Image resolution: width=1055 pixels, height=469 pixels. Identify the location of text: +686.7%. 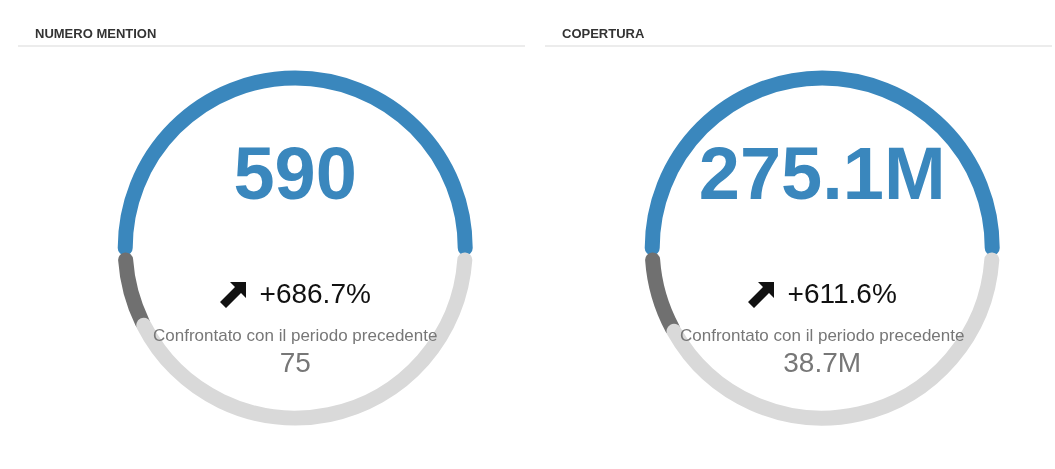
(315, 294).